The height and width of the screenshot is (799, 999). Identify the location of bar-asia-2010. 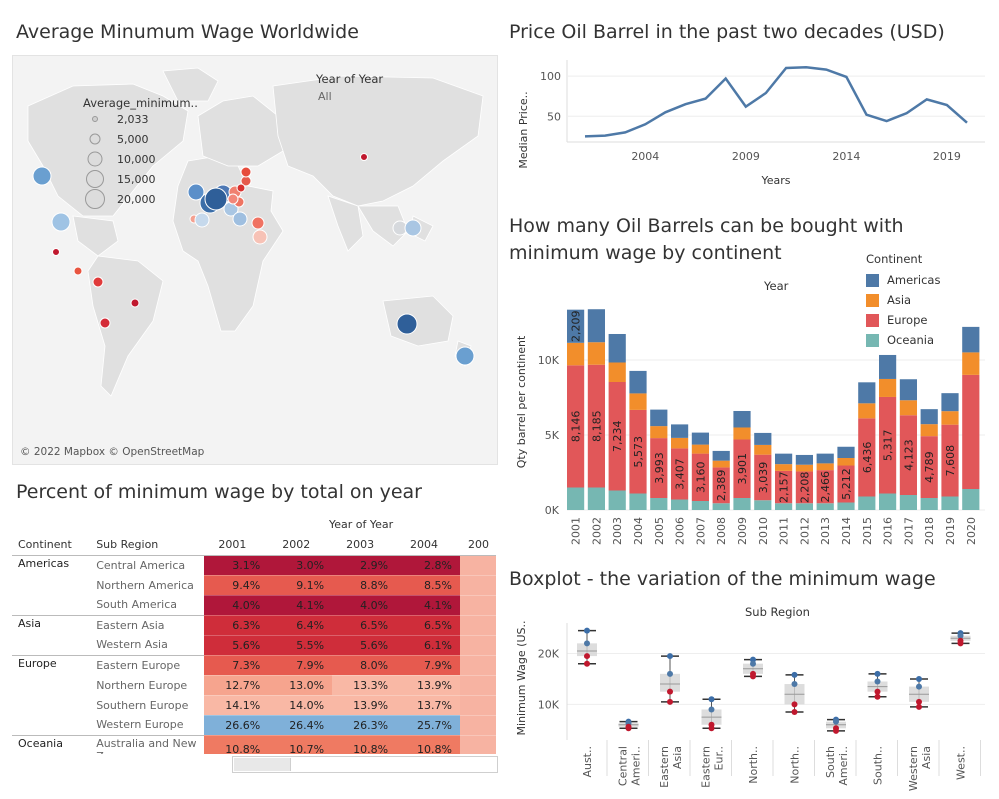
(763, 449).